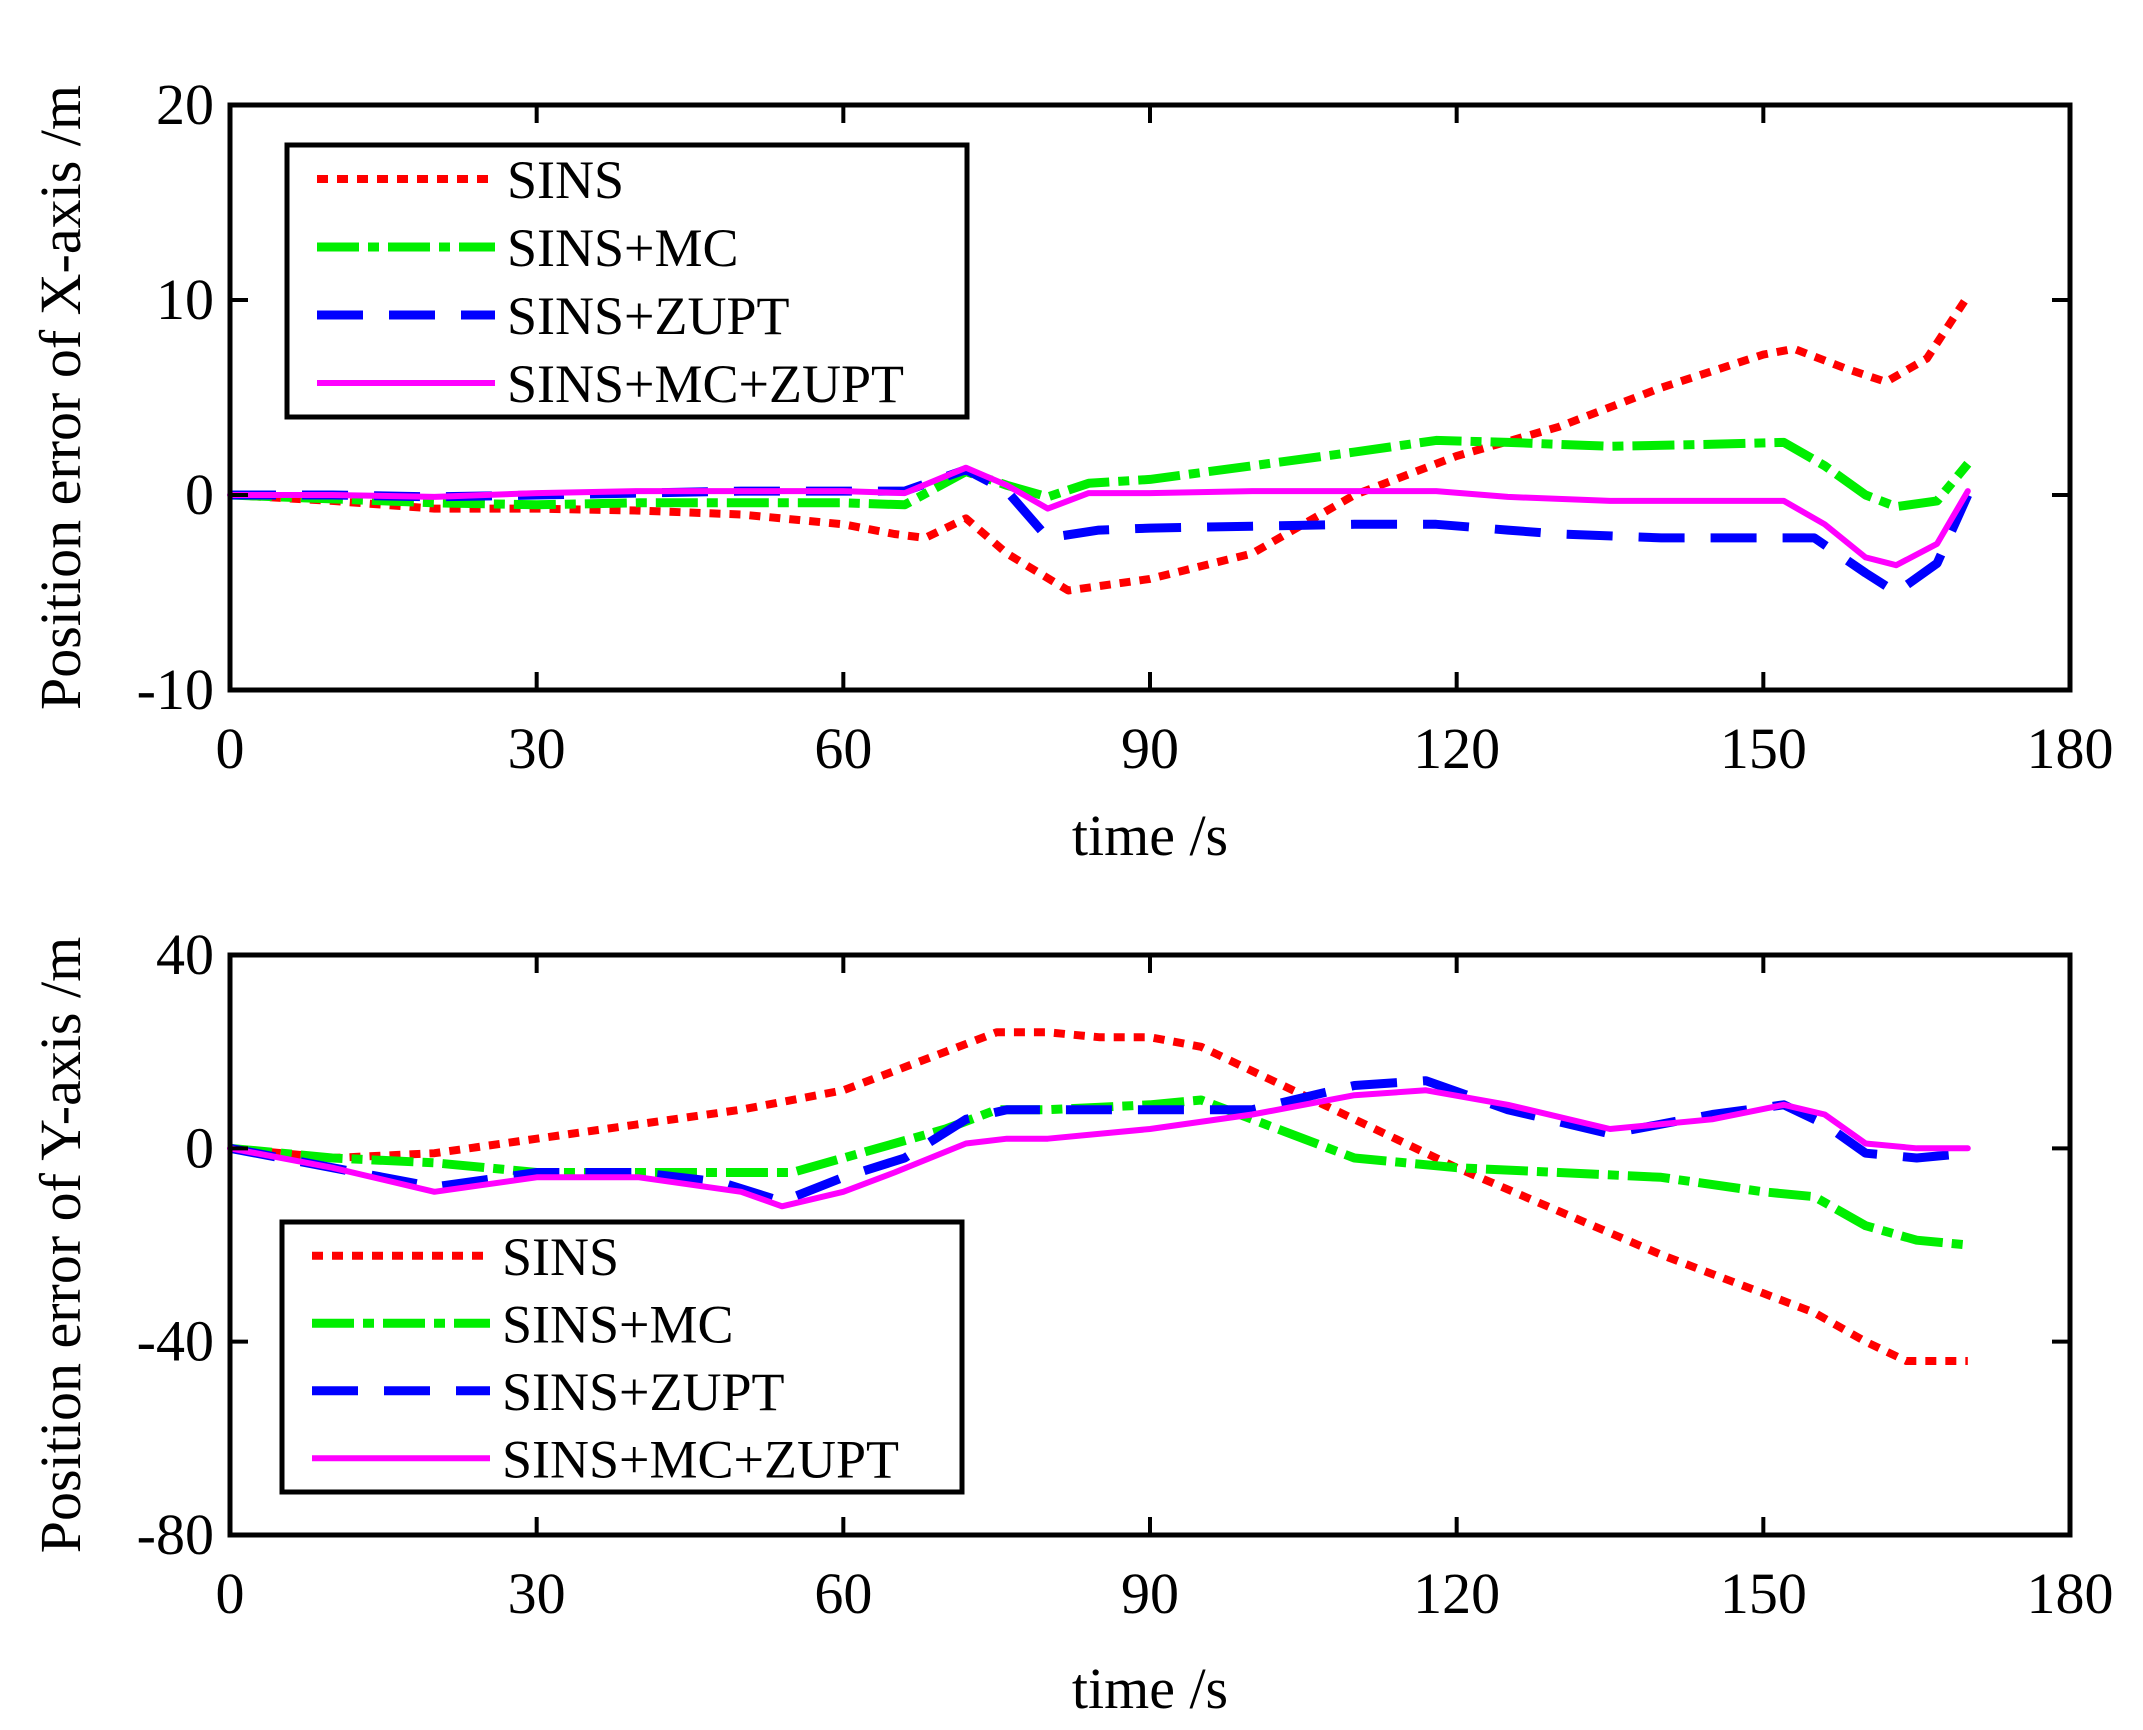 The height and width of the screenshot is (1730, 2143). What do you see at coordinates (185, 104) in the screenshot?
I see `y-tick-label: 20` at bounding box center [185, 104].